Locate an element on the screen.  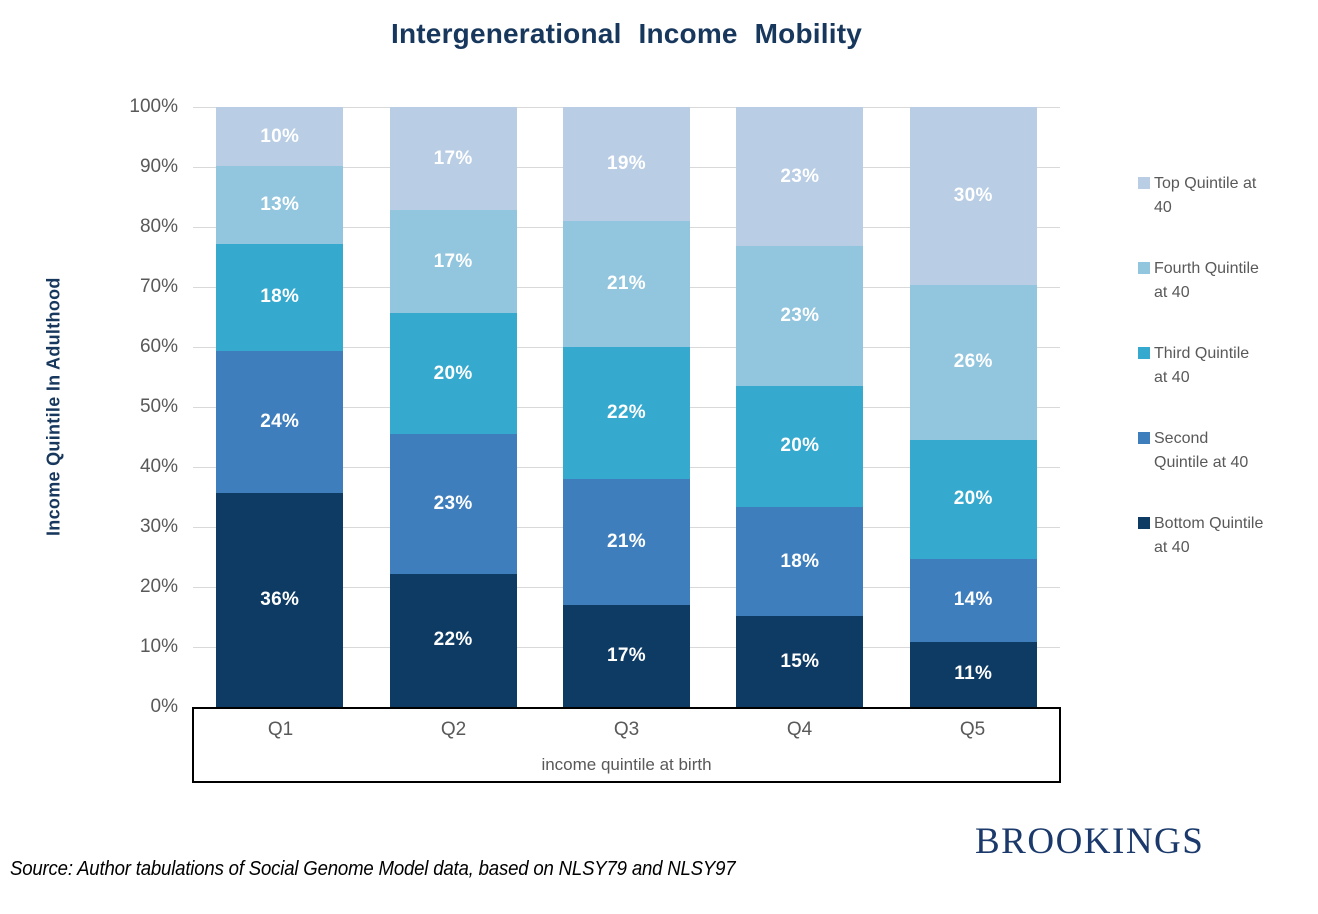
data-label: 24% is located at coordinates (280, 421).